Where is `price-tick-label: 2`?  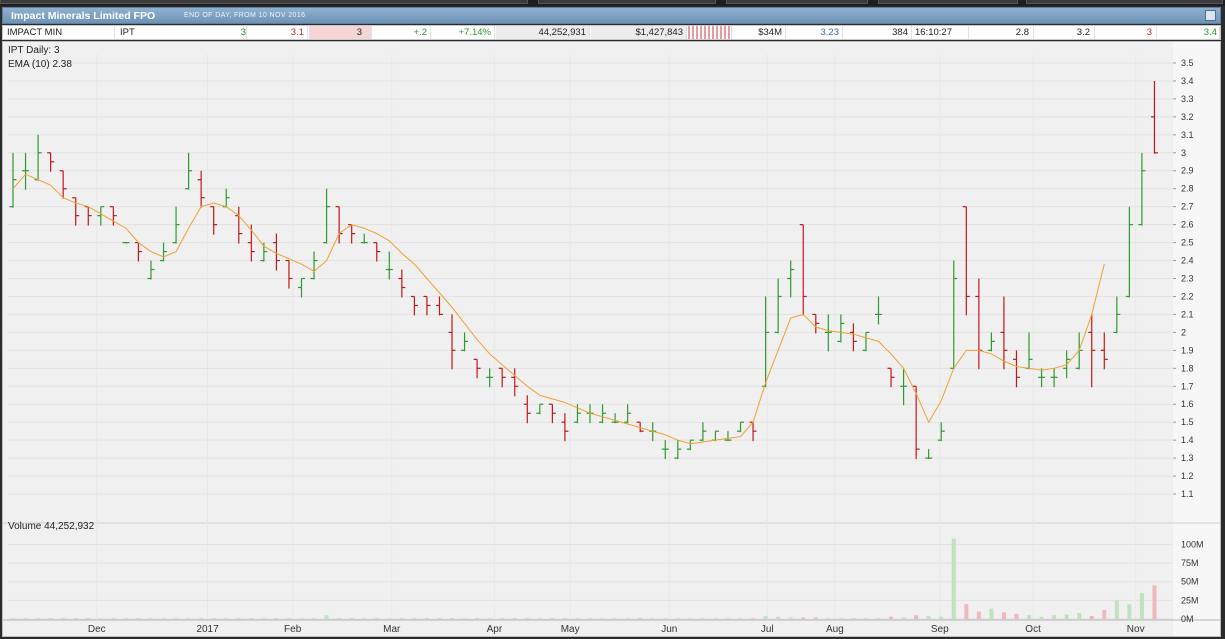
price-tick-label: 2 is located at coordinates (1183, 332).